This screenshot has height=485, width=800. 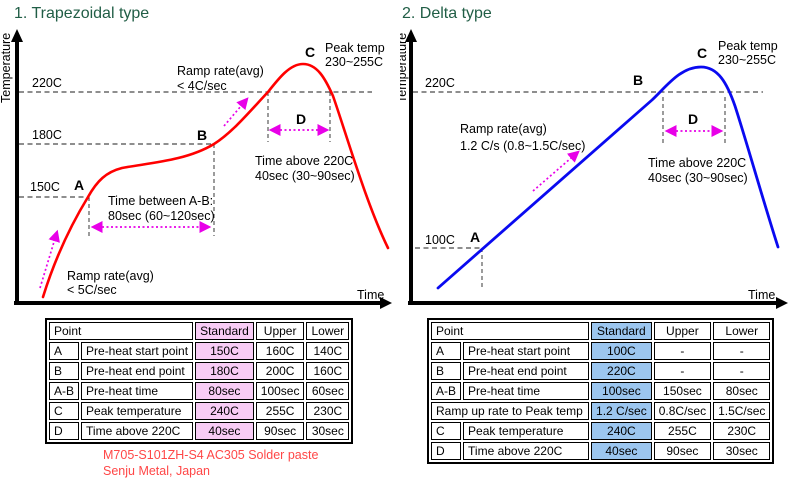 What do you see at coordinates (64, 431) in the screenshot?
I see `cell-point: D` at bounding box center [64, 431].